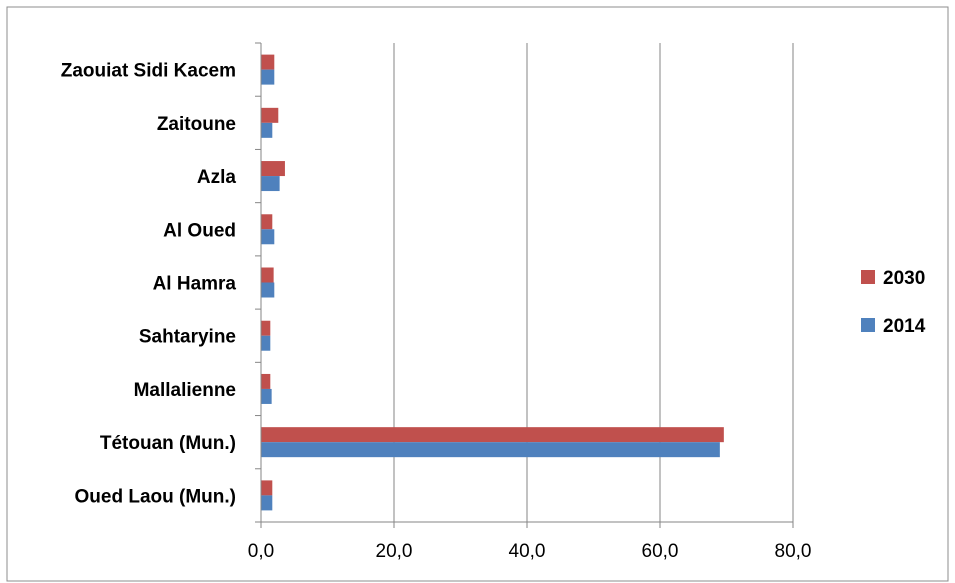 The width and height of the screenshot is (955, 583). Describe the element at coordinates (217, 177) in the screenshot. I see `category-label: Azla` at that location.